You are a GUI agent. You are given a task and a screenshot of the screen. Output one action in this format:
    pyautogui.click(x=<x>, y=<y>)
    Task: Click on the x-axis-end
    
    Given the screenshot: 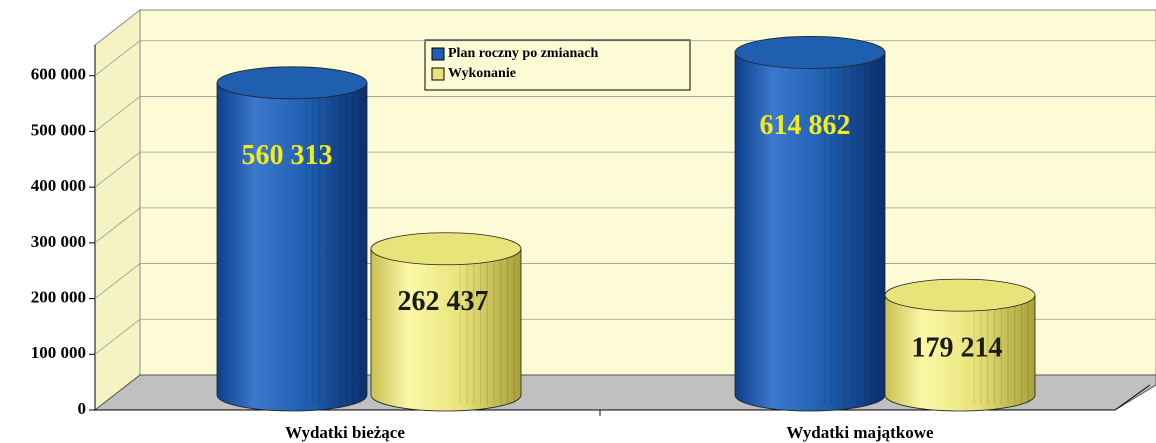 What is the action you would take?
    pyautogui.click(x=1132, y=397)
    